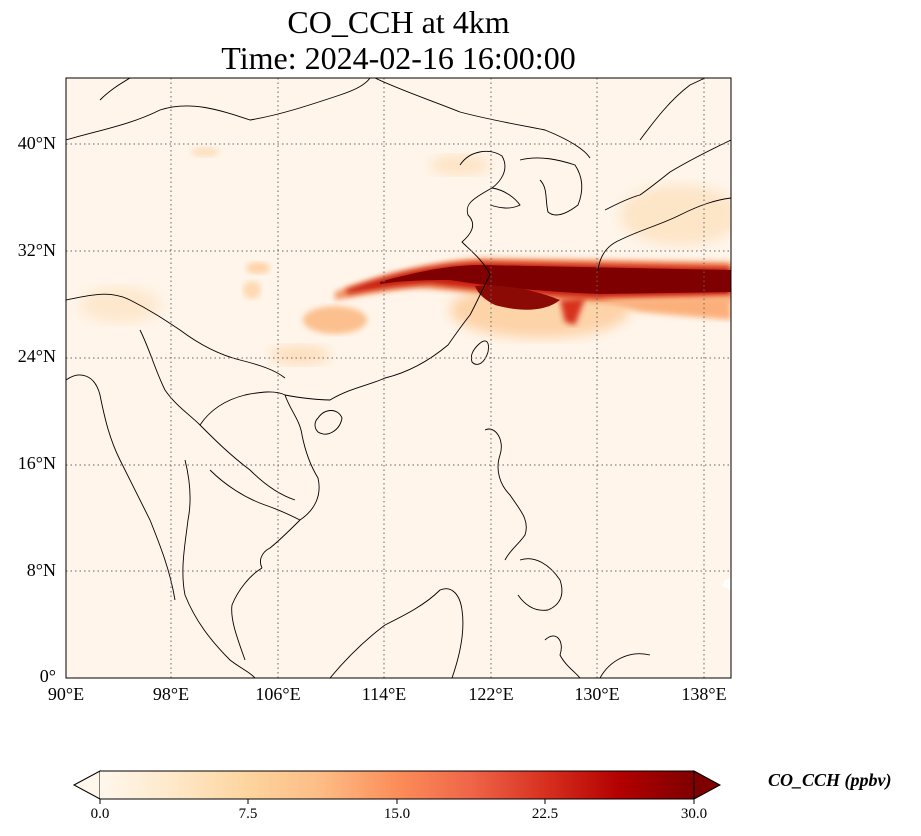 The height and width of the screenshot is (836, 921). I want to click on lat-label-24n: 24°N, so click(36, 356).